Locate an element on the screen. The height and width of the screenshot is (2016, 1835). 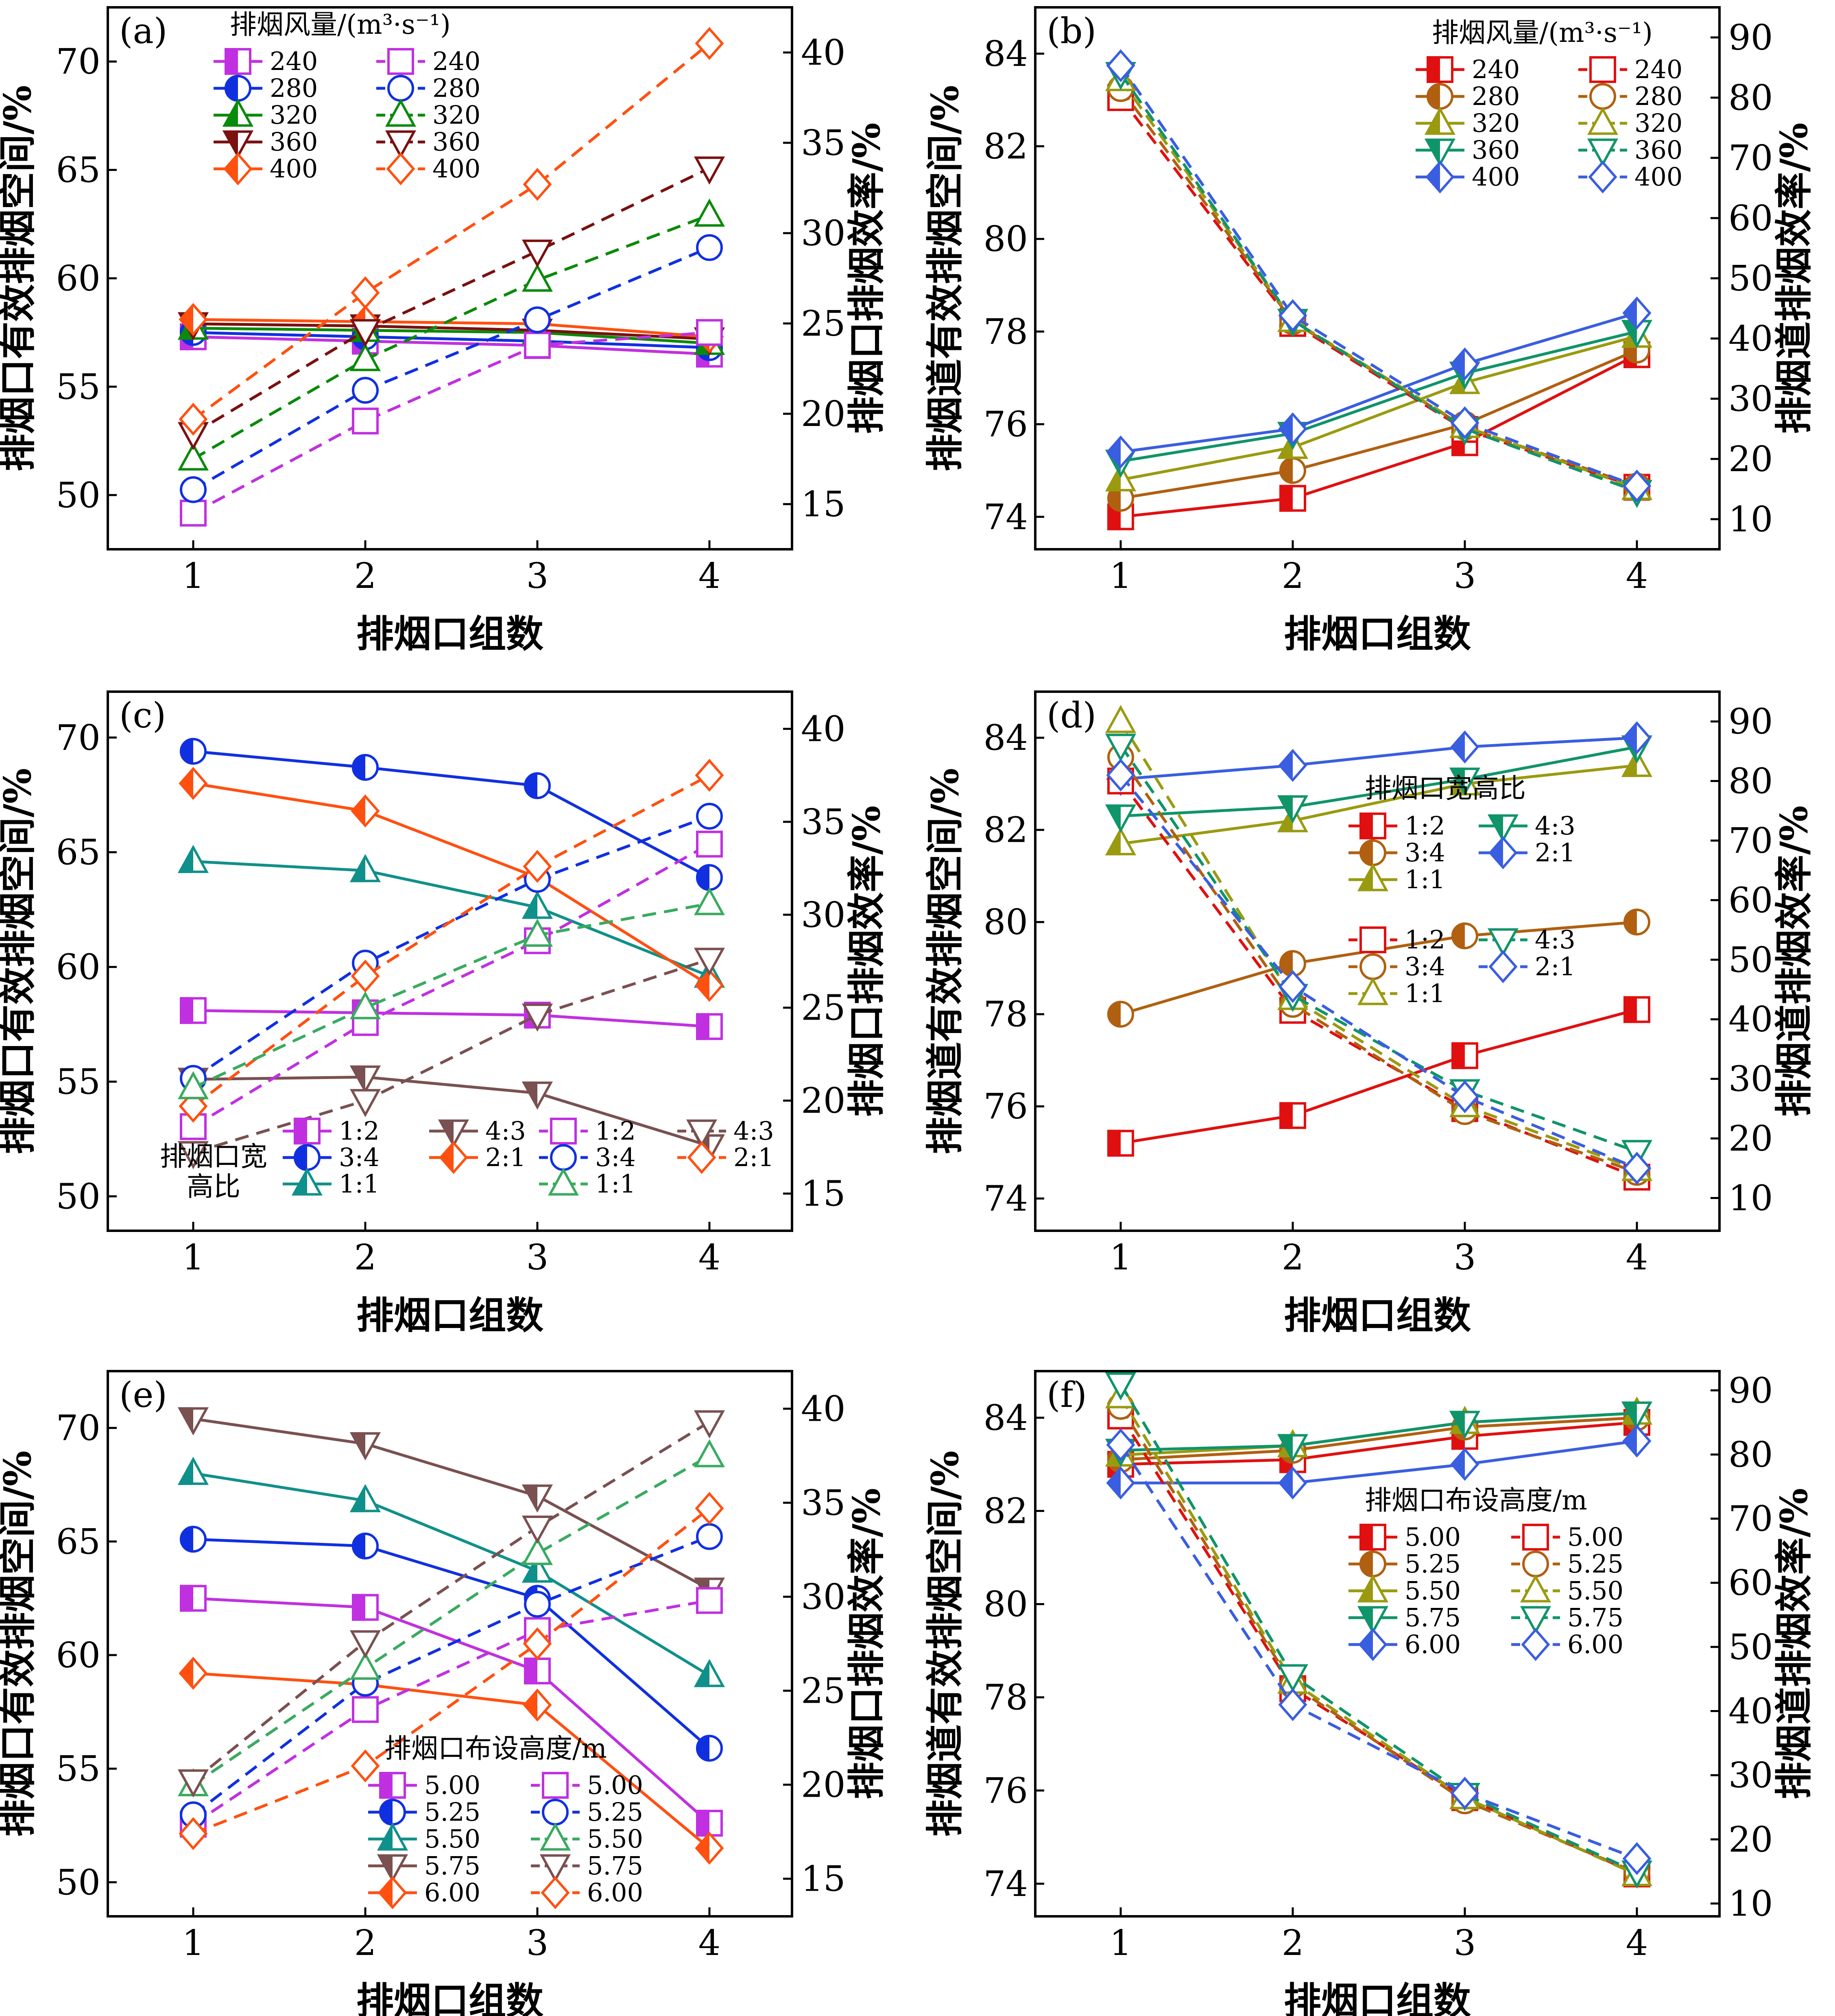
series-line-right-4:3 is located at coordinates (451, 1056).